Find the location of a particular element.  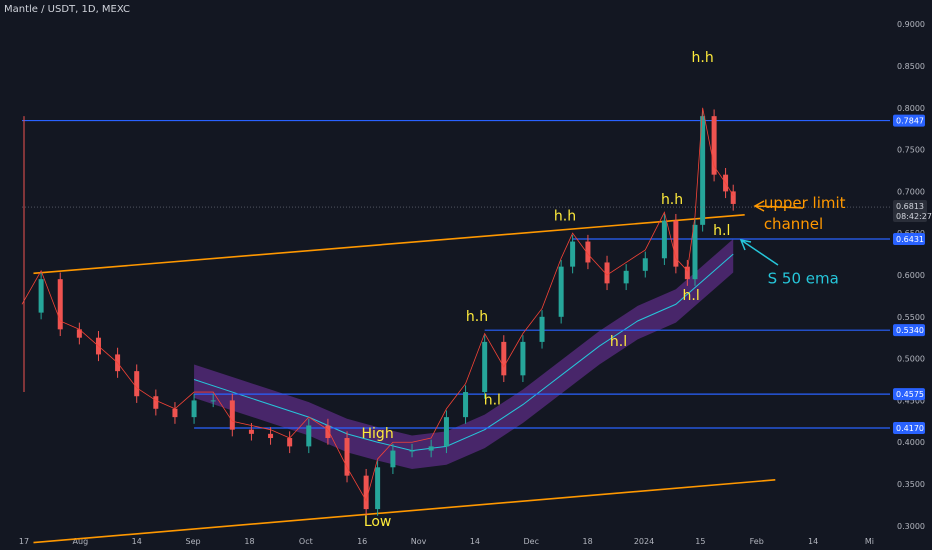

y-tick-label: 0.4500 is located at coordinates (911, 400).